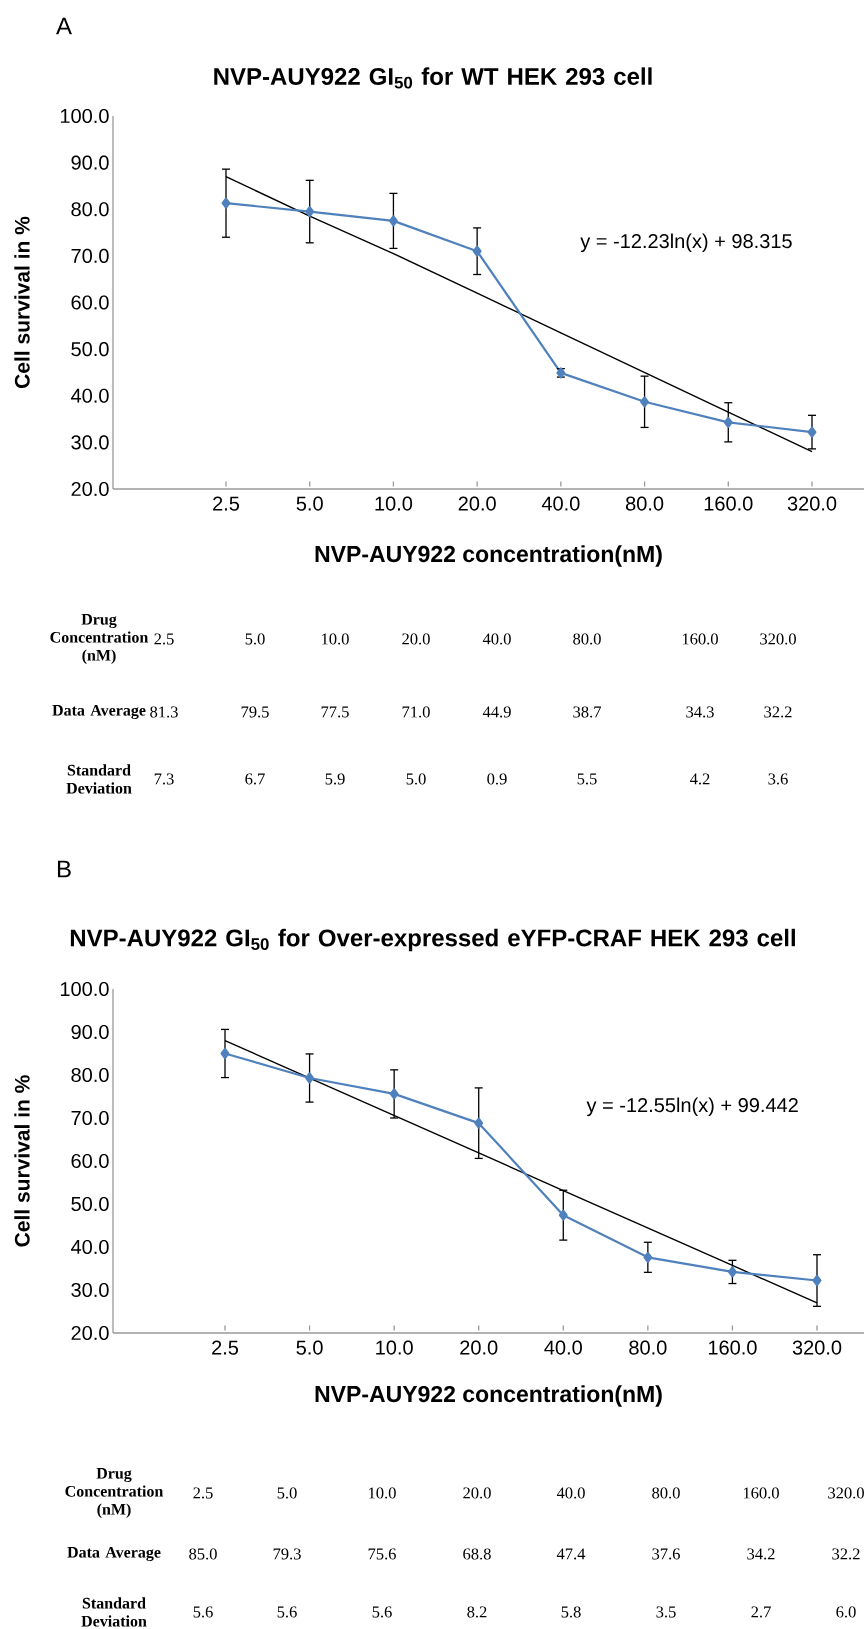  I want to click on text: A, so click(64, 26).